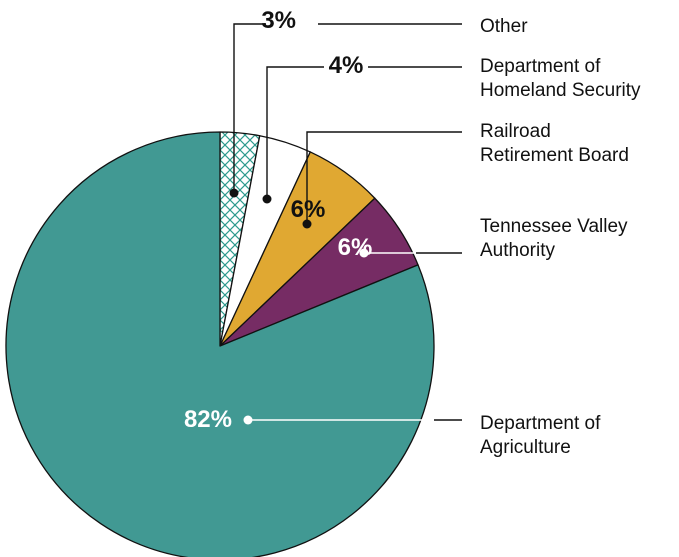 This screenshot has height=557, width=679. I want to click on leader-dot-department-of-homeland-security, so click(267, 199).